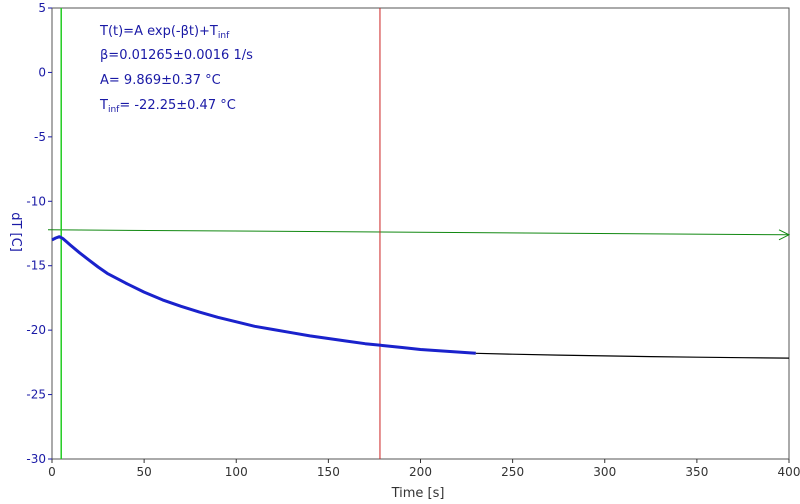 This screenshot has height=504, width=800. Describe the element at coordinates (418, 493) in the screenshot. I see `x-axis-label: Time [s]` at that location.